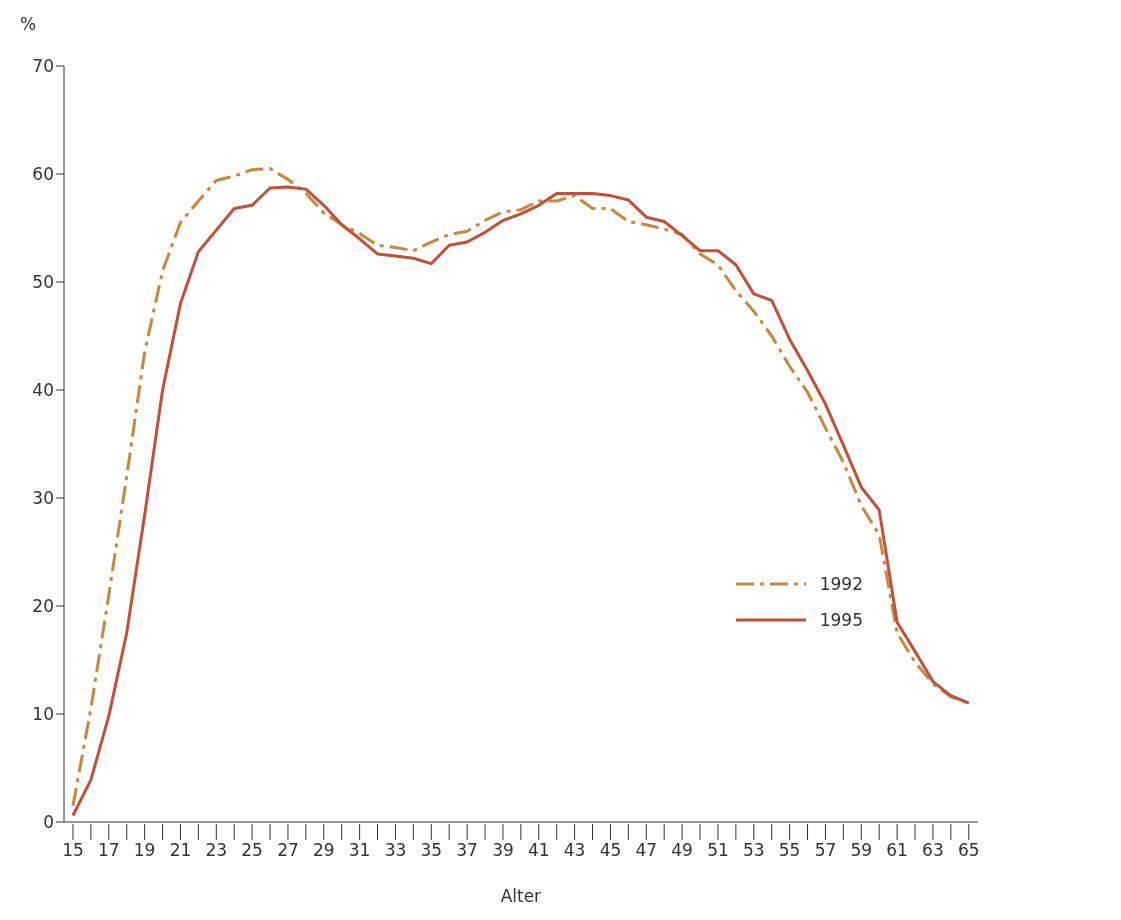 This screenshot has width=1121, height=920. Describe the element at coordinates (43, 498) in the screenshot. I see `y-tick-label: 30` at that location.